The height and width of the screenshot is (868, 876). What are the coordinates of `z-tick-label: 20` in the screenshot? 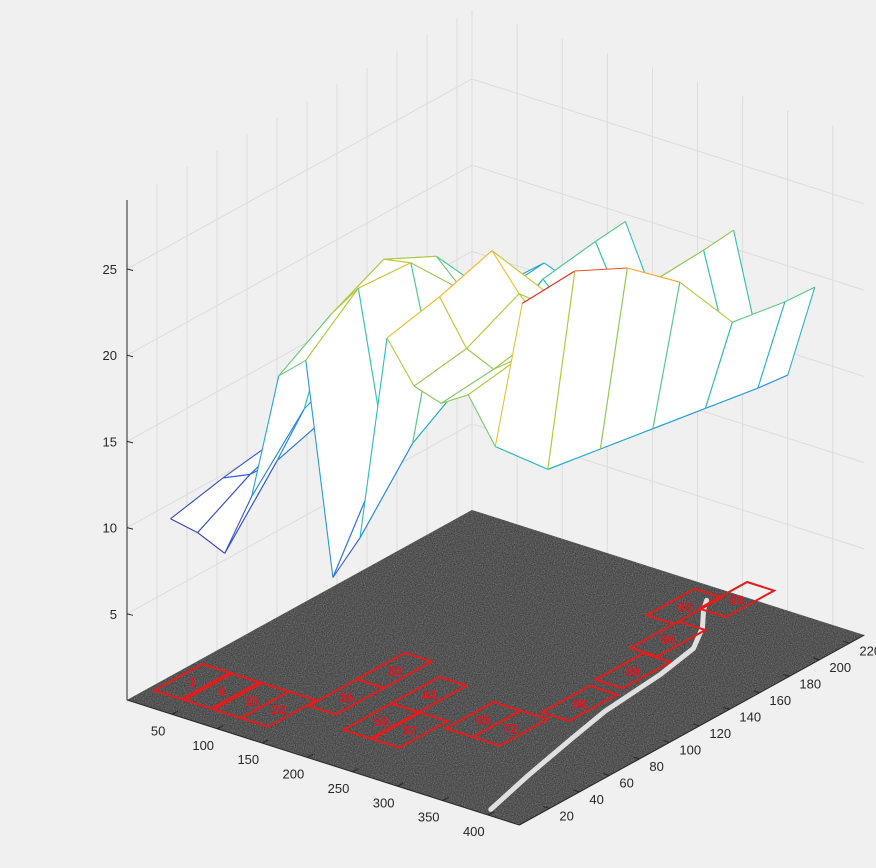 It's located at (110, 355).